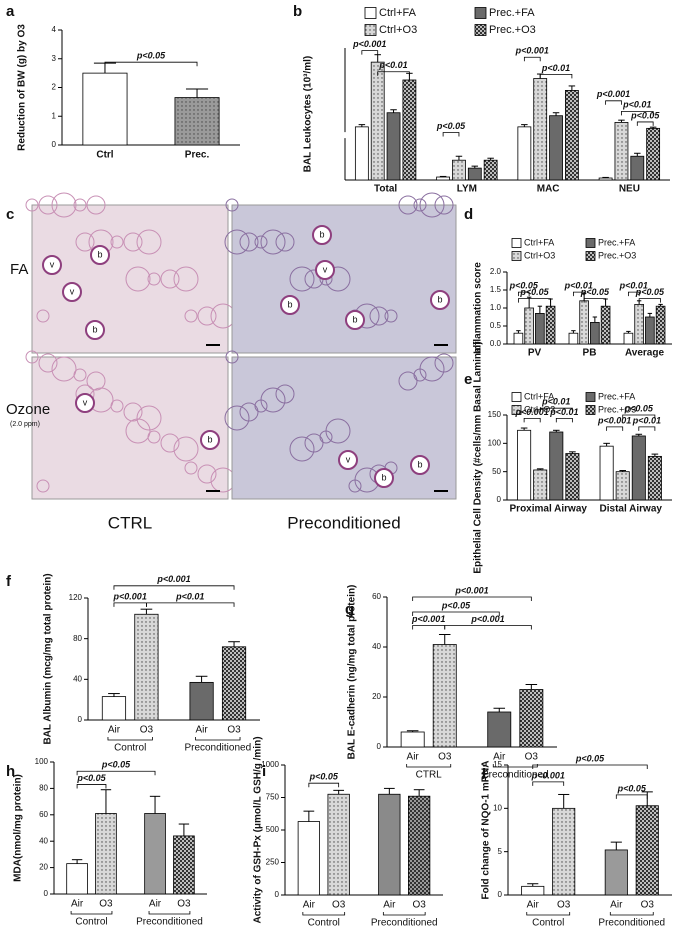 The height and width of the screenshot is (943, 685). What do you see at coordinates (352, 672) in the screenshot?
I see `y-axis-label: BAL E-cadherin (ng/mg total protein)` at bounding box center [352, 672].